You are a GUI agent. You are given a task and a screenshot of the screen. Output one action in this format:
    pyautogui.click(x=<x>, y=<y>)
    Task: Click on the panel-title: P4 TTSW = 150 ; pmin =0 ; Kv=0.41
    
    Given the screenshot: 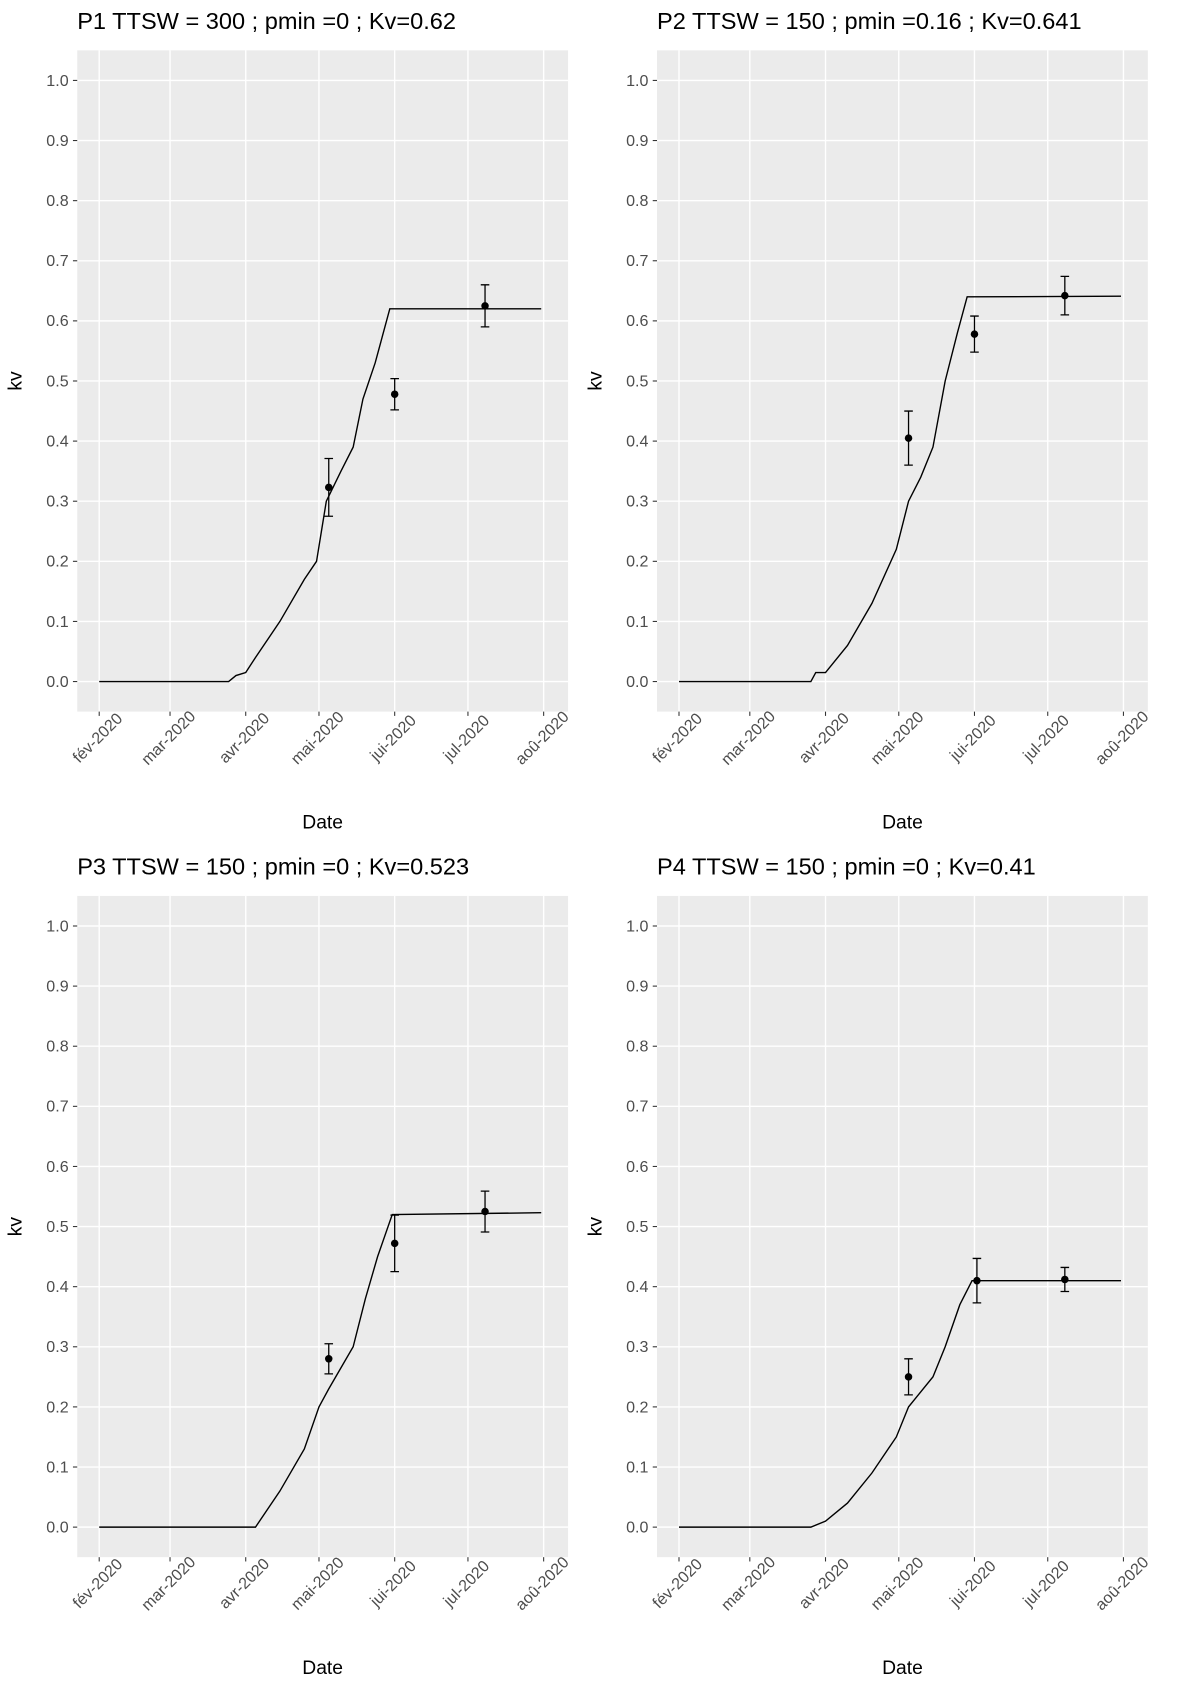 What is the action you would take?
    pyautogui.click(x=846, y=867)
    